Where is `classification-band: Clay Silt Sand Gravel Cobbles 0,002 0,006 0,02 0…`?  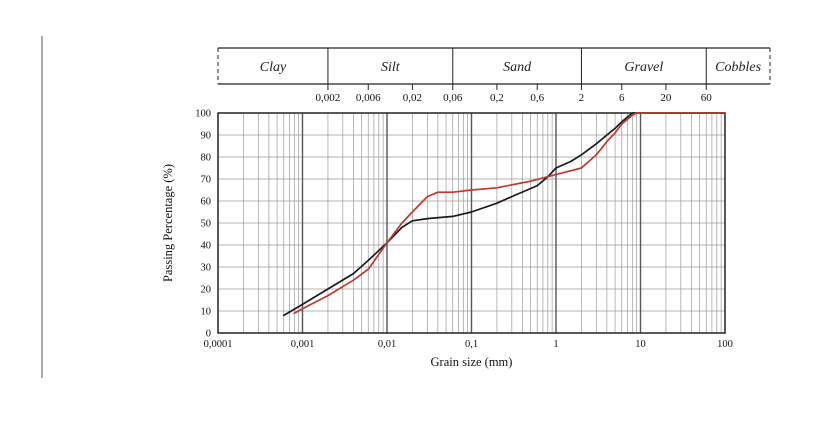 classification-band: Clay Silt Sand Gravel Cobbles 0,002 0,006 0,02 0… is located at coordinates (494, 75).